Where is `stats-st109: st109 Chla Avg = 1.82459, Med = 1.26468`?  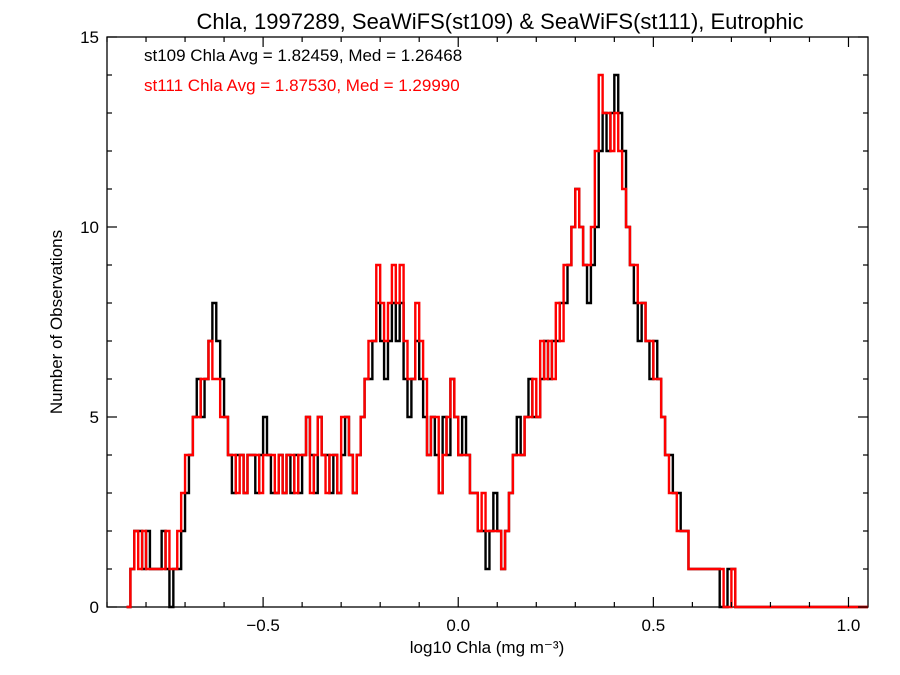 stats-st109: st109 Chla Avg = 1.82459, Med = 1.26468 is located at coordinates (303, 55).